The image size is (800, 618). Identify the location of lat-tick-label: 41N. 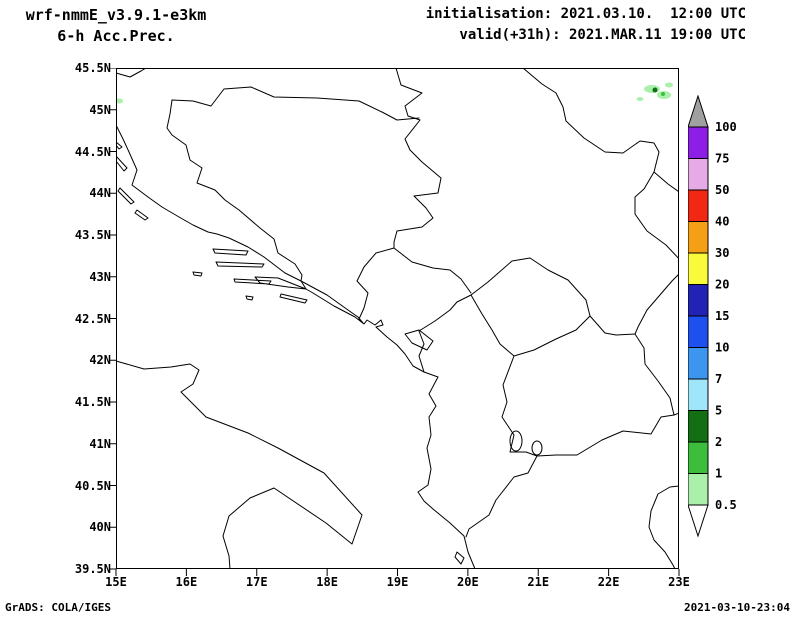
(100, 443).